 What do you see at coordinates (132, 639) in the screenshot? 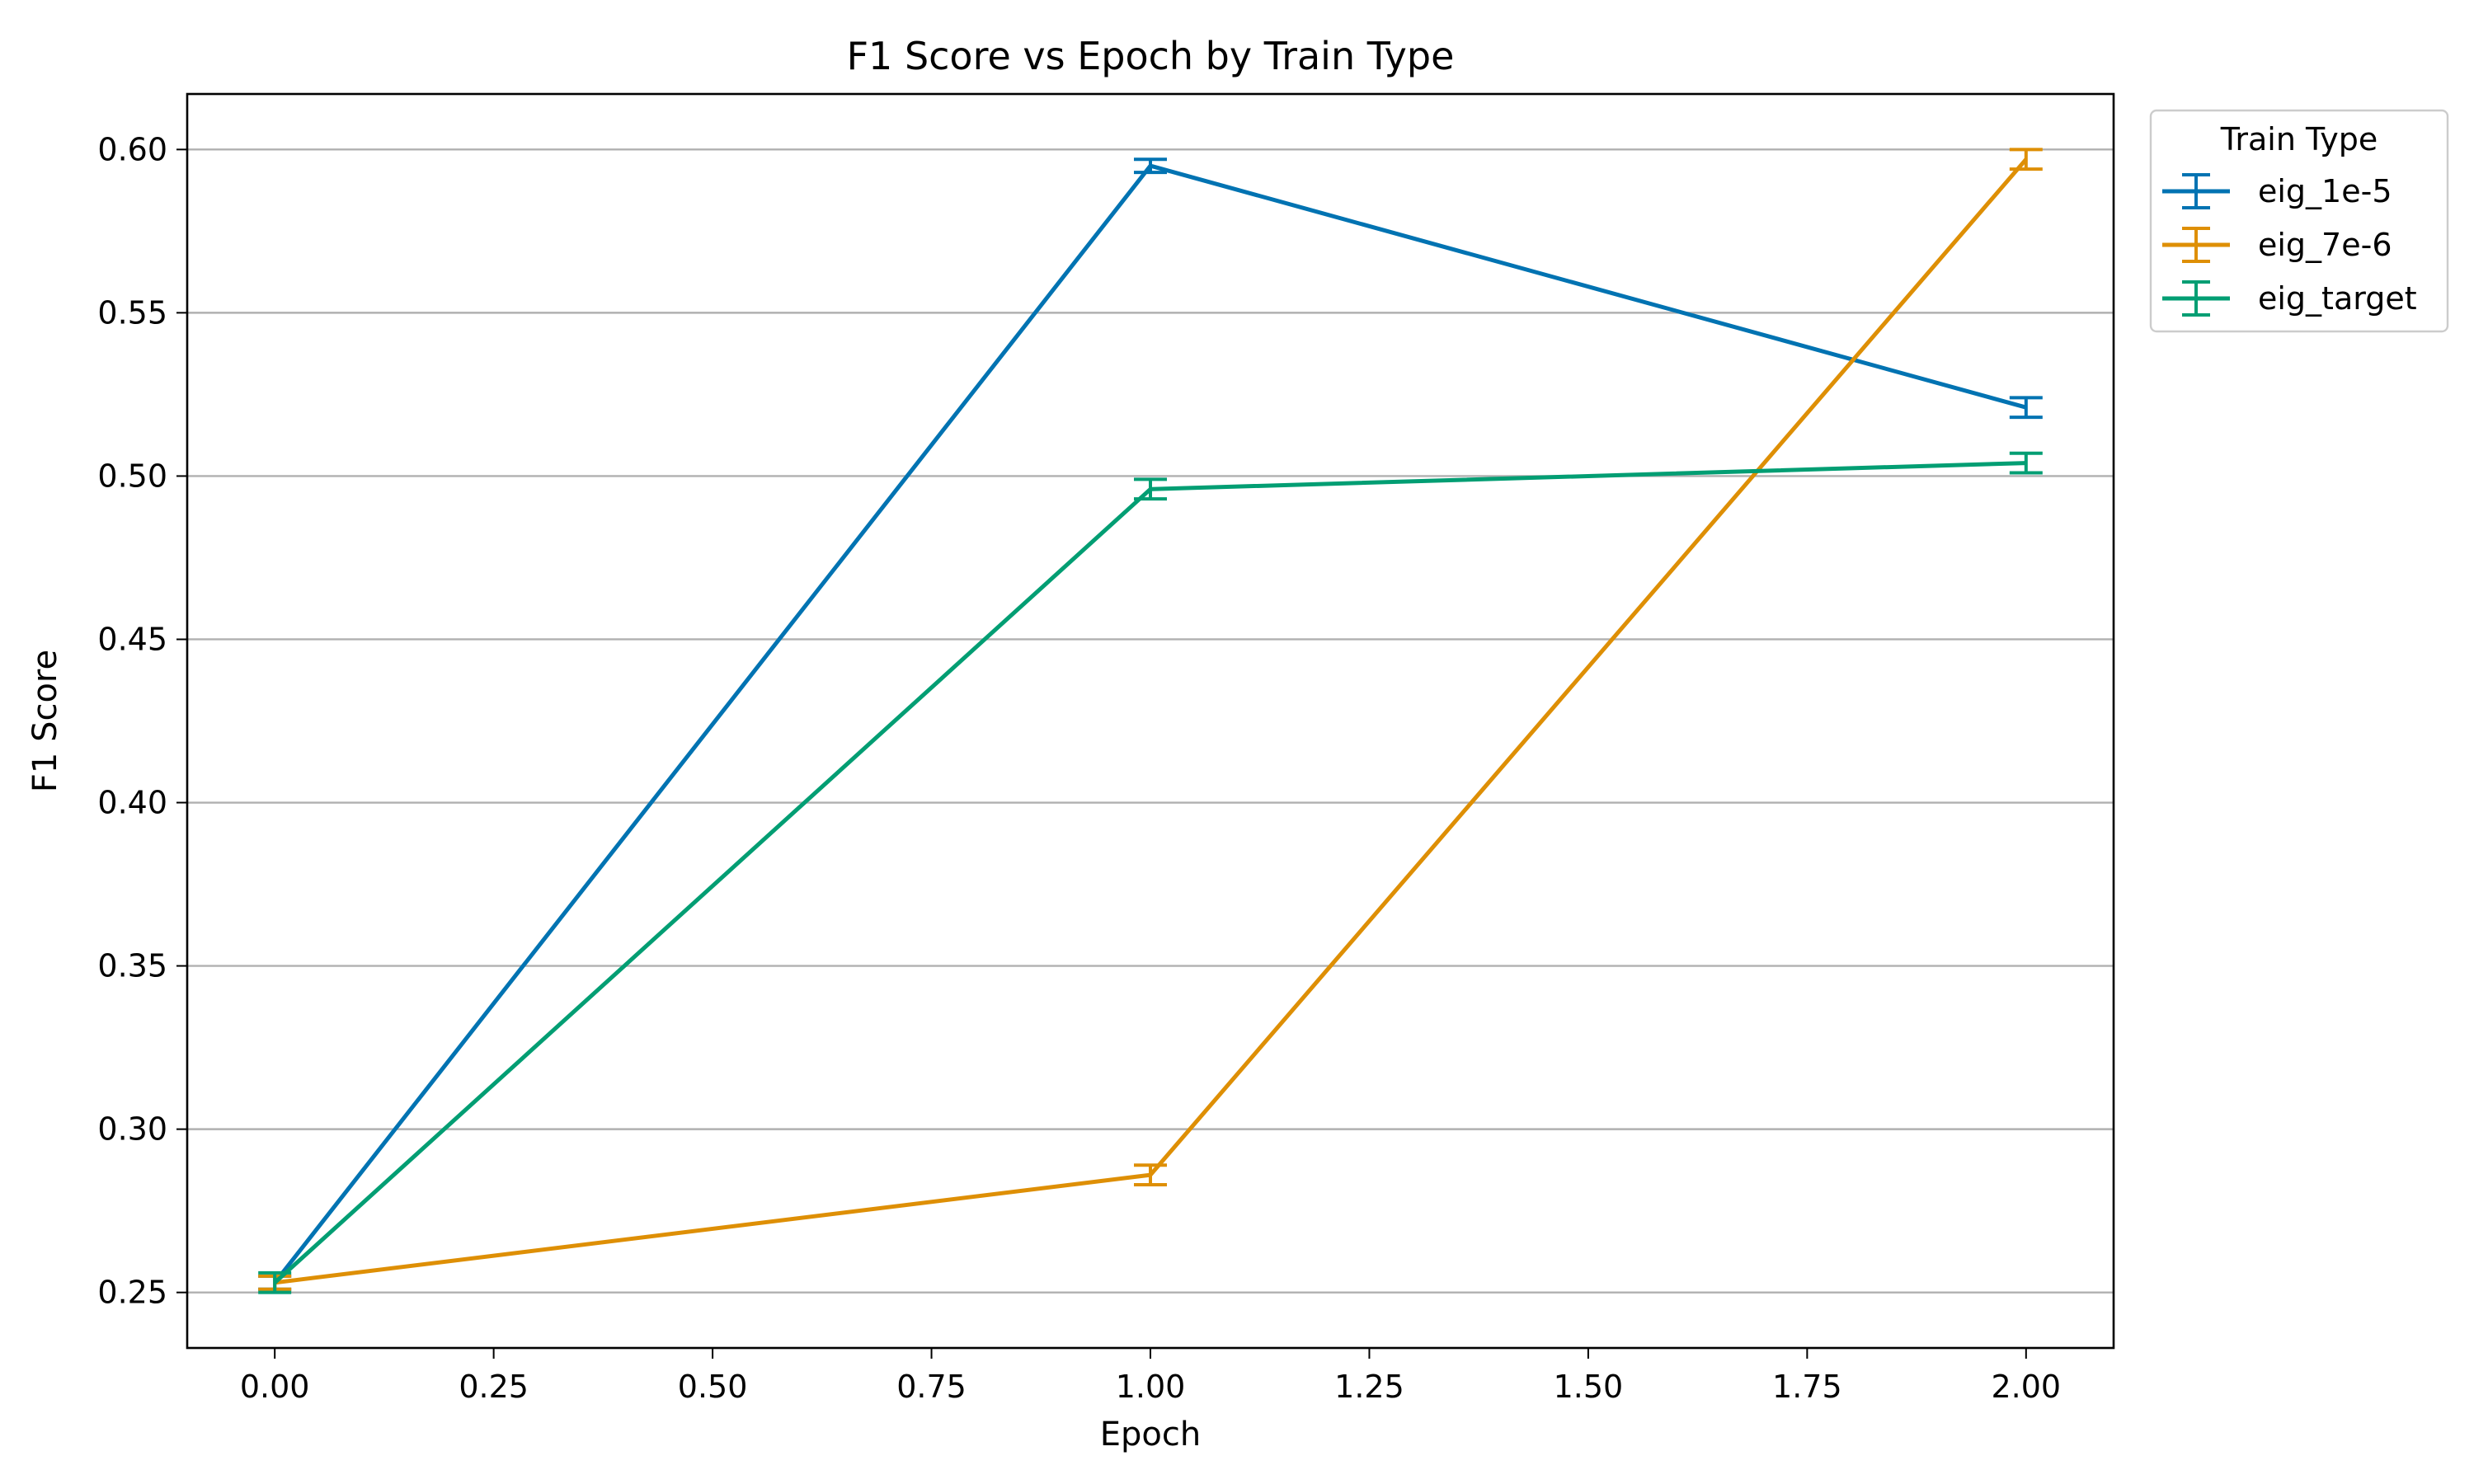
I see `y-tick-label: 0.45` at bounding box center [132, 639].